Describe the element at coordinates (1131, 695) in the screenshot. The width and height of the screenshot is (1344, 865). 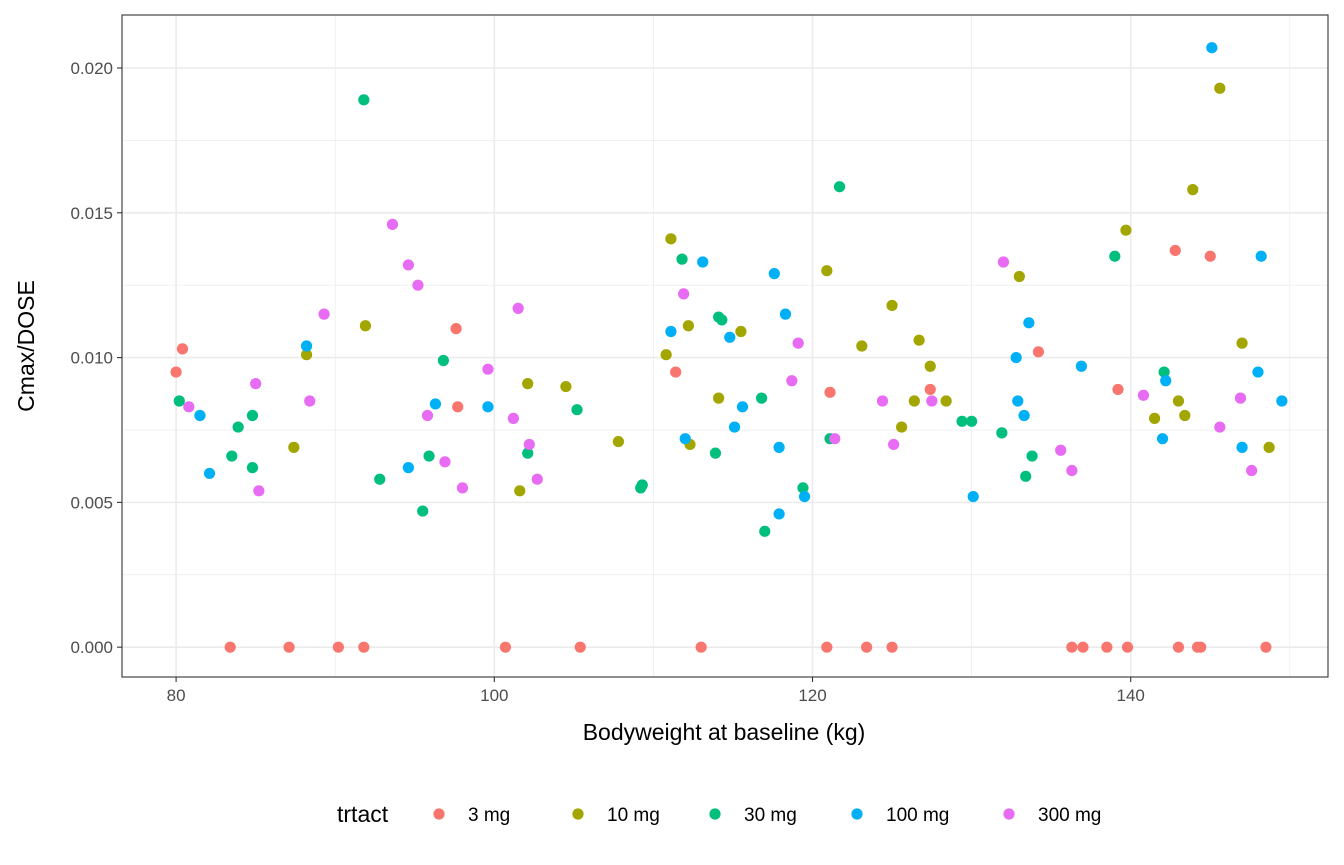
I see `x-tick-label: 140` at that location.